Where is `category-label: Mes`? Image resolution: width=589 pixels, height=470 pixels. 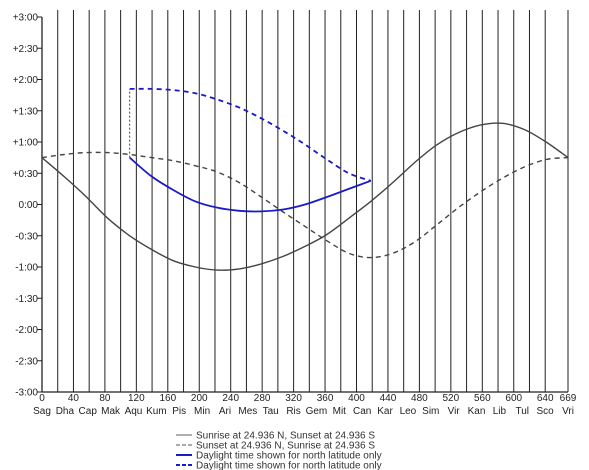
category-label: Mes is located at coordinates (247, 411).